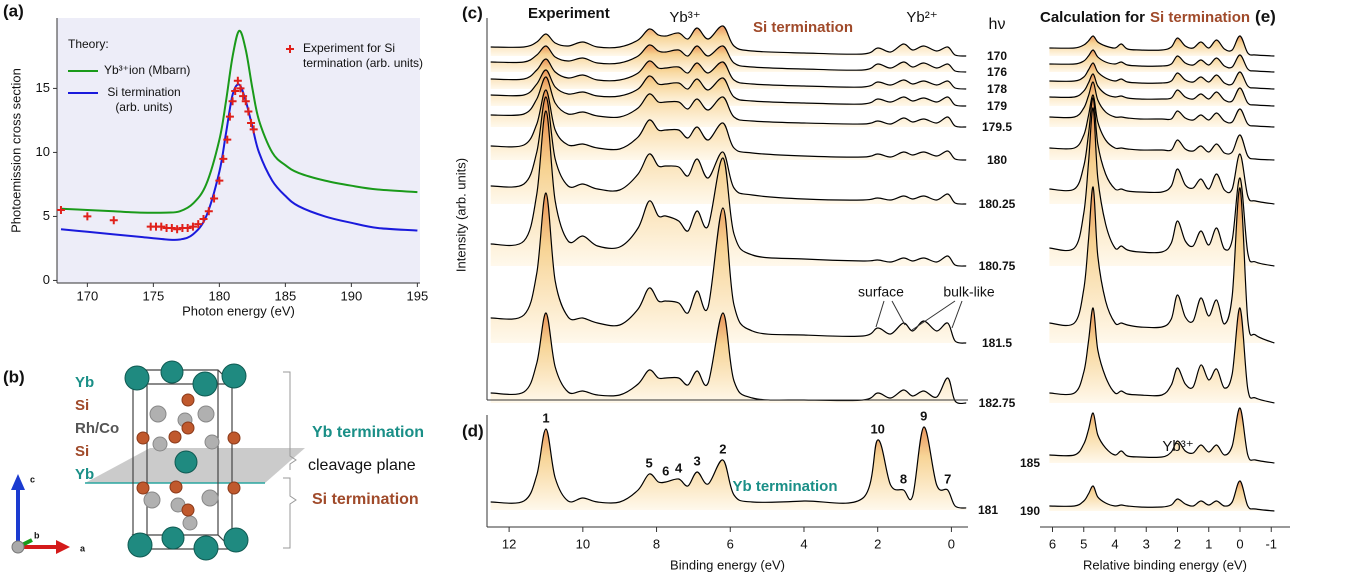 The image size is (1349, 579). Describe the element at coordinates (220, 295) in the screenshot. I see `x-tick-label: 180` at that location.